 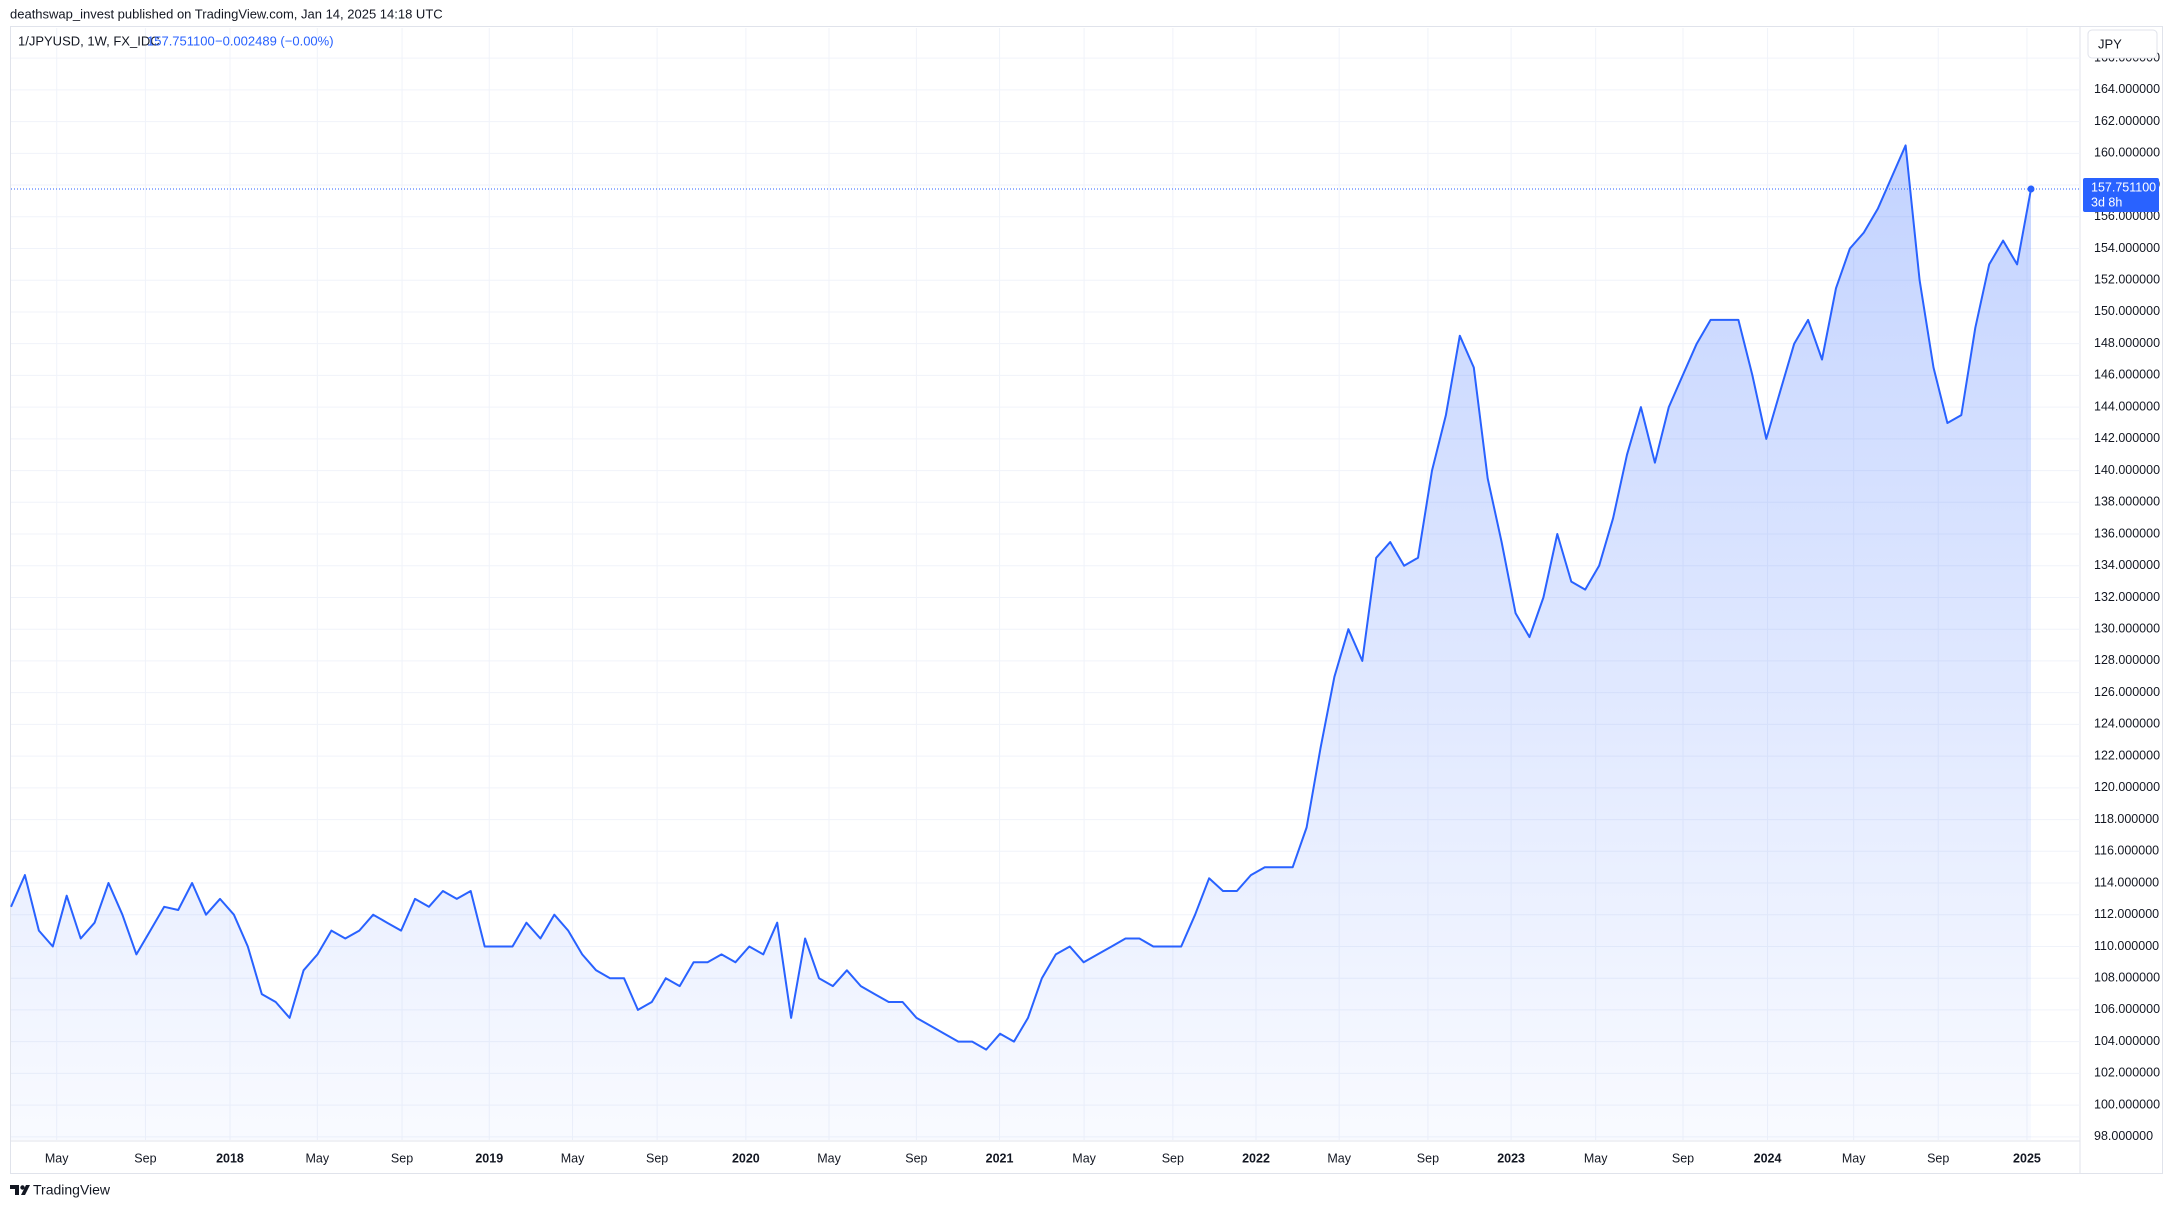 I want to click on y-tick-label: 144.000000, so click(x=2127, y=406).